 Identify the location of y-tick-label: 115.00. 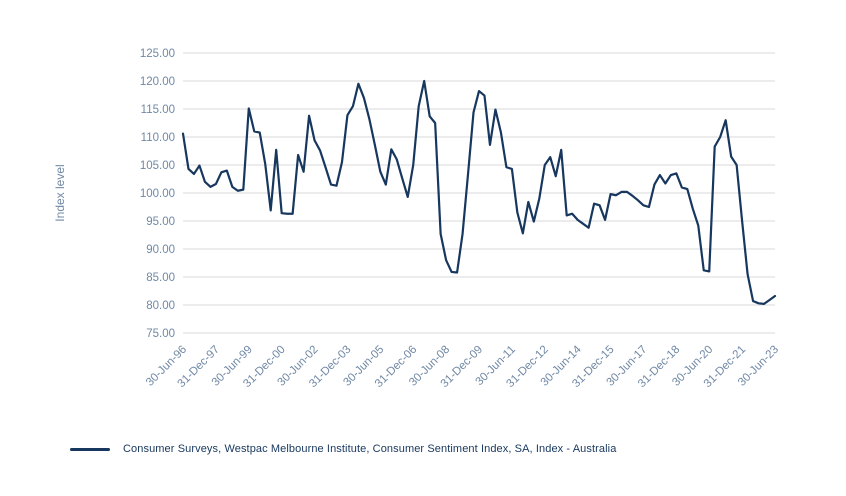
(158, 110).